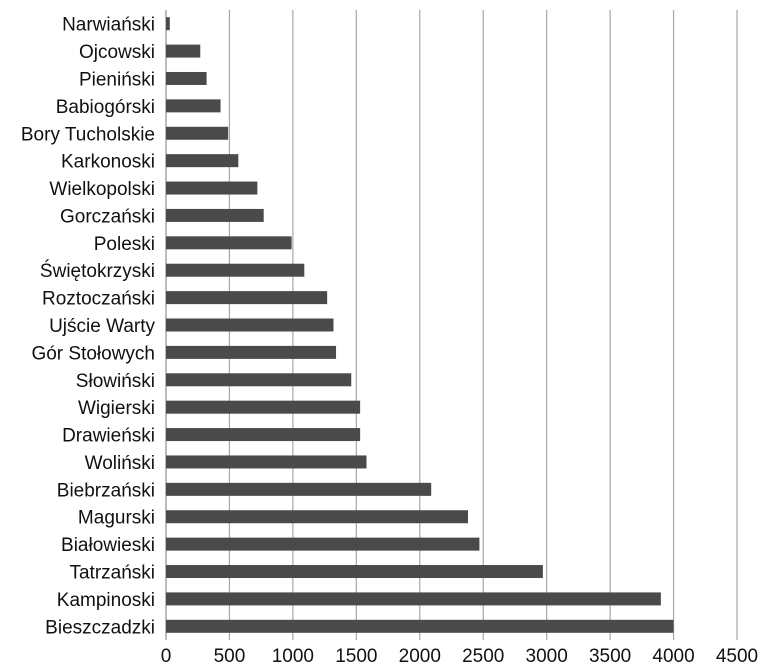  I want to click on category-label: Karkonoski, so click(108, 162).